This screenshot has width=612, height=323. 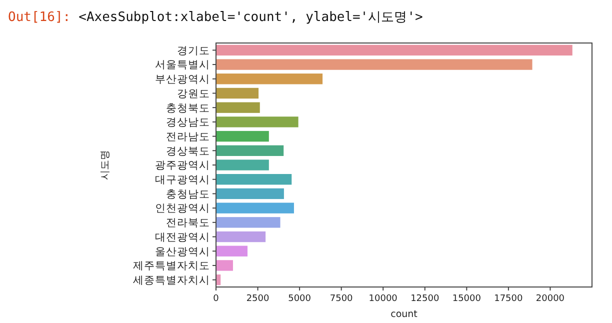 I want to click on x-tick-label: 15000, so click(x=467, y=299).